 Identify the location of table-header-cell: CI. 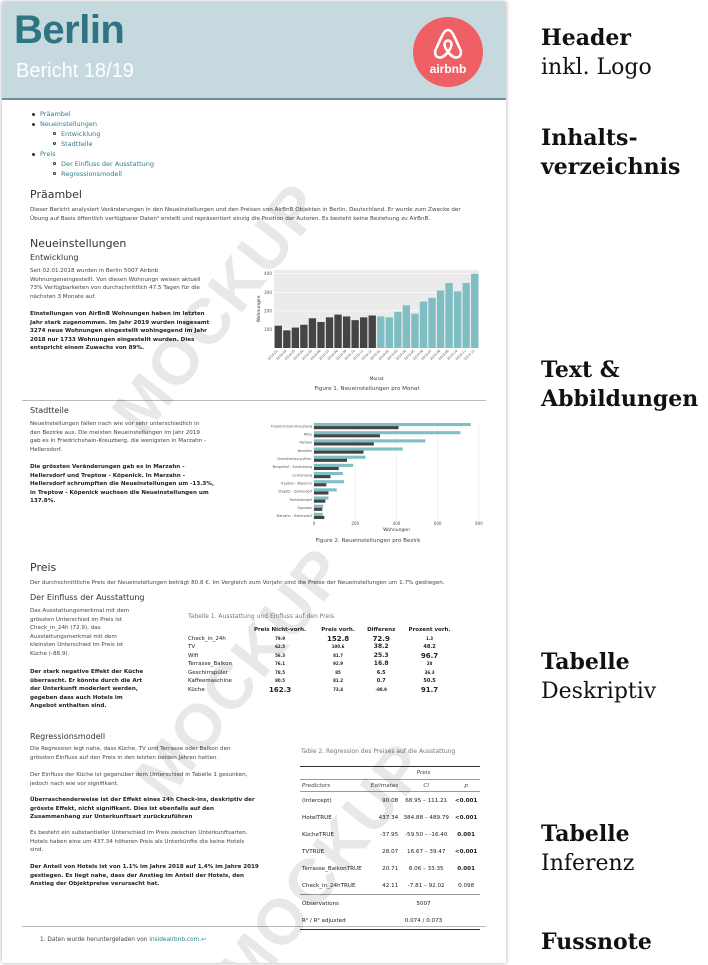
(426, 785).